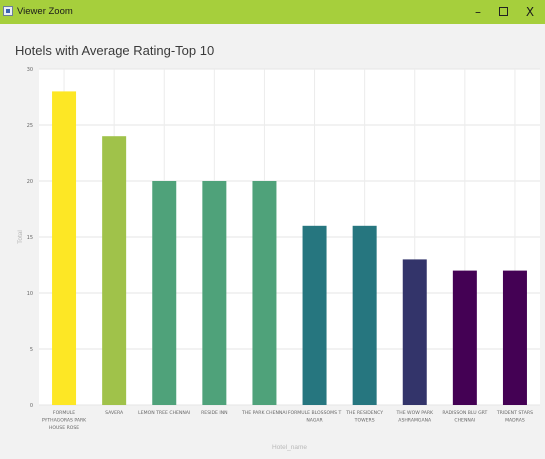  Describe the element at coordinates (478, 12) in the screenshot. I see `minimize-button: –` at that location.